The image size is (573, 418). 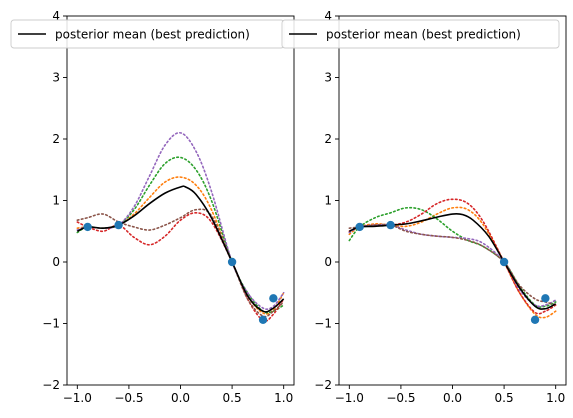 I want to click on plot-area, so click(x=452, y=261).